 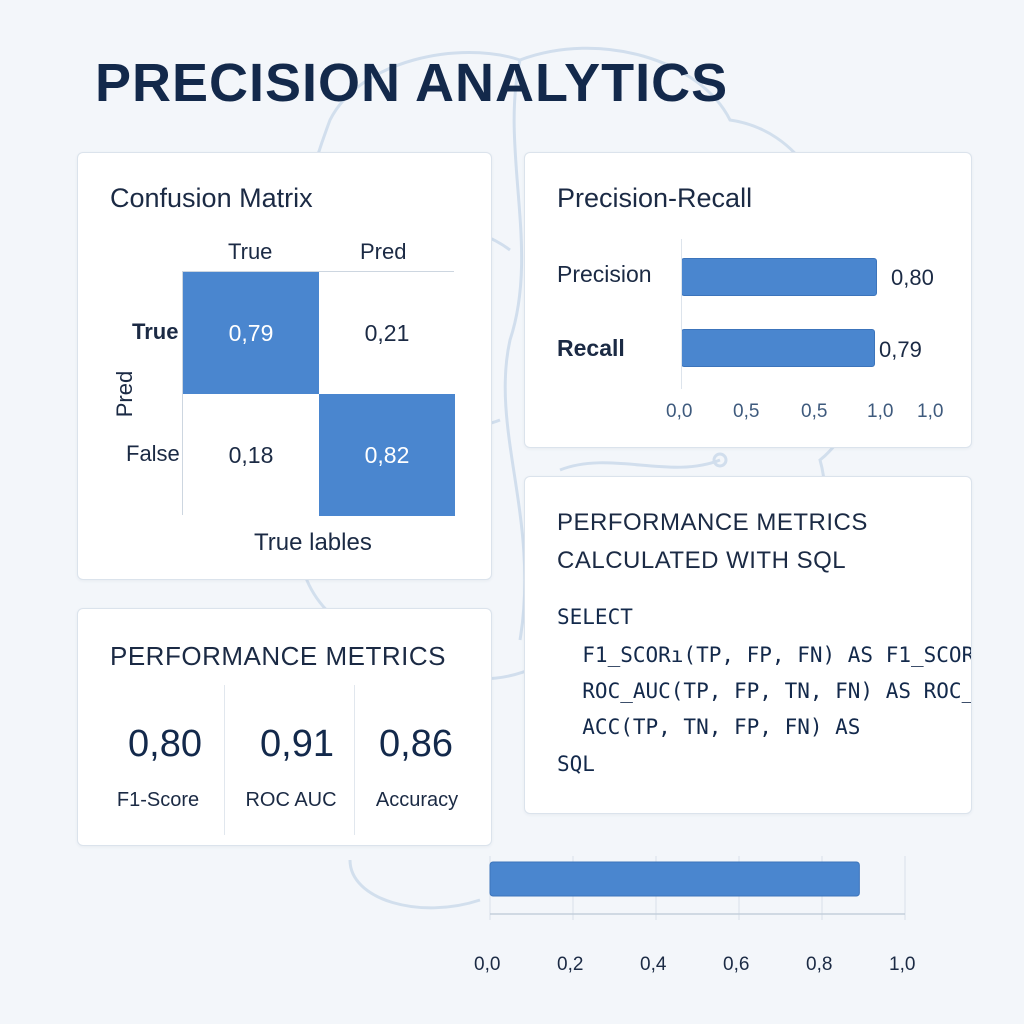 I want to click on cm-y-axis-label: Pred, so click(x=125, y=394).